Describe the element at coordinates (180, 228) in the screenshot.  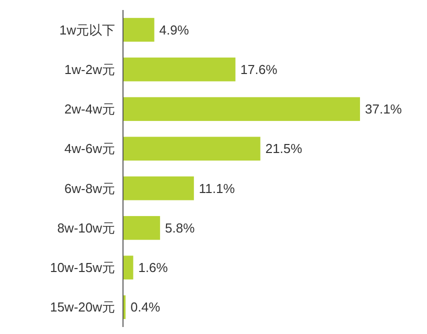
I see `data-label: 5.8%` at that location.